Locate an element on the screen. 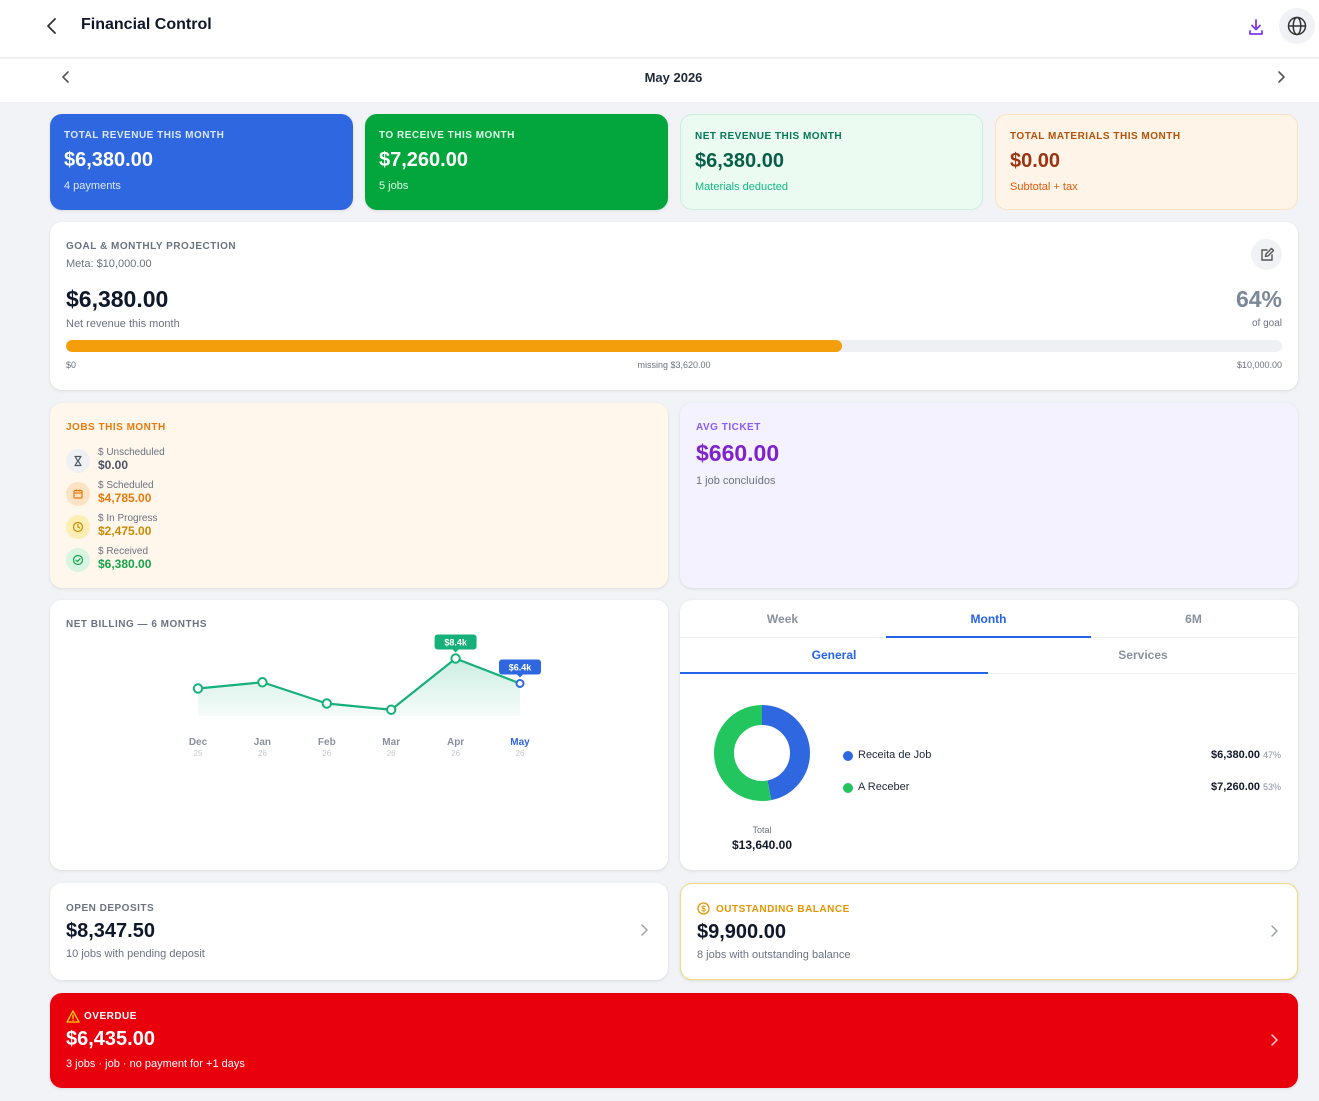  kpi-label: TO RECEIVE THIS MONTH is located at coordinates (447, 135).